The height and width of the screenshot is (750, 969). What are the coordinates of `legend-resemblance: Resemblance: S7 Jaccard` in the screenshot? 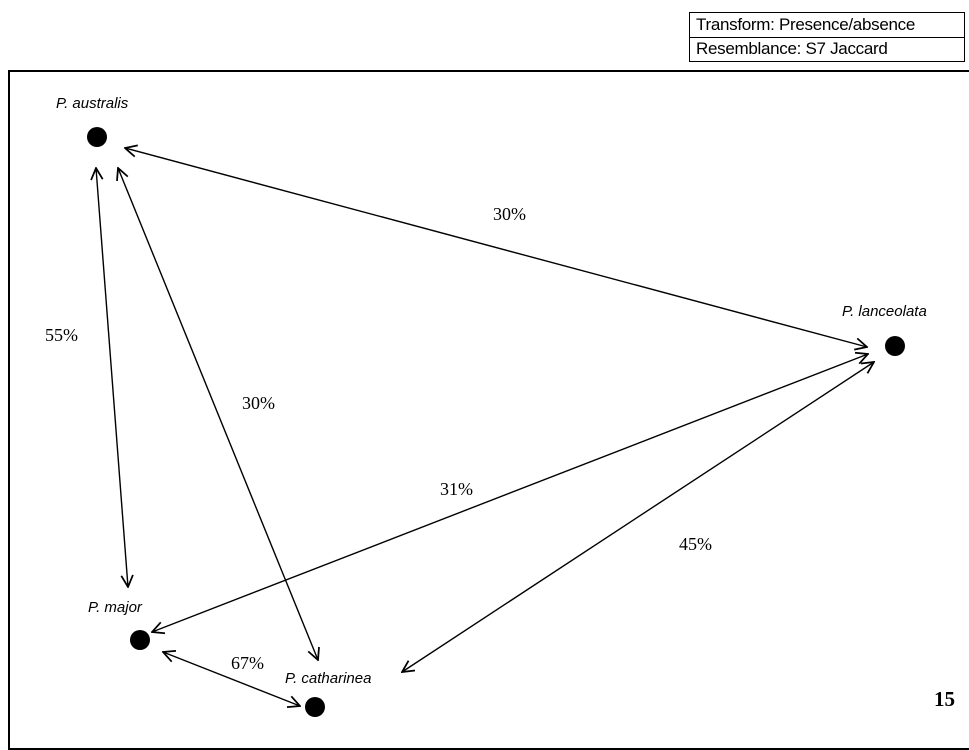 It's located at (792, 48).